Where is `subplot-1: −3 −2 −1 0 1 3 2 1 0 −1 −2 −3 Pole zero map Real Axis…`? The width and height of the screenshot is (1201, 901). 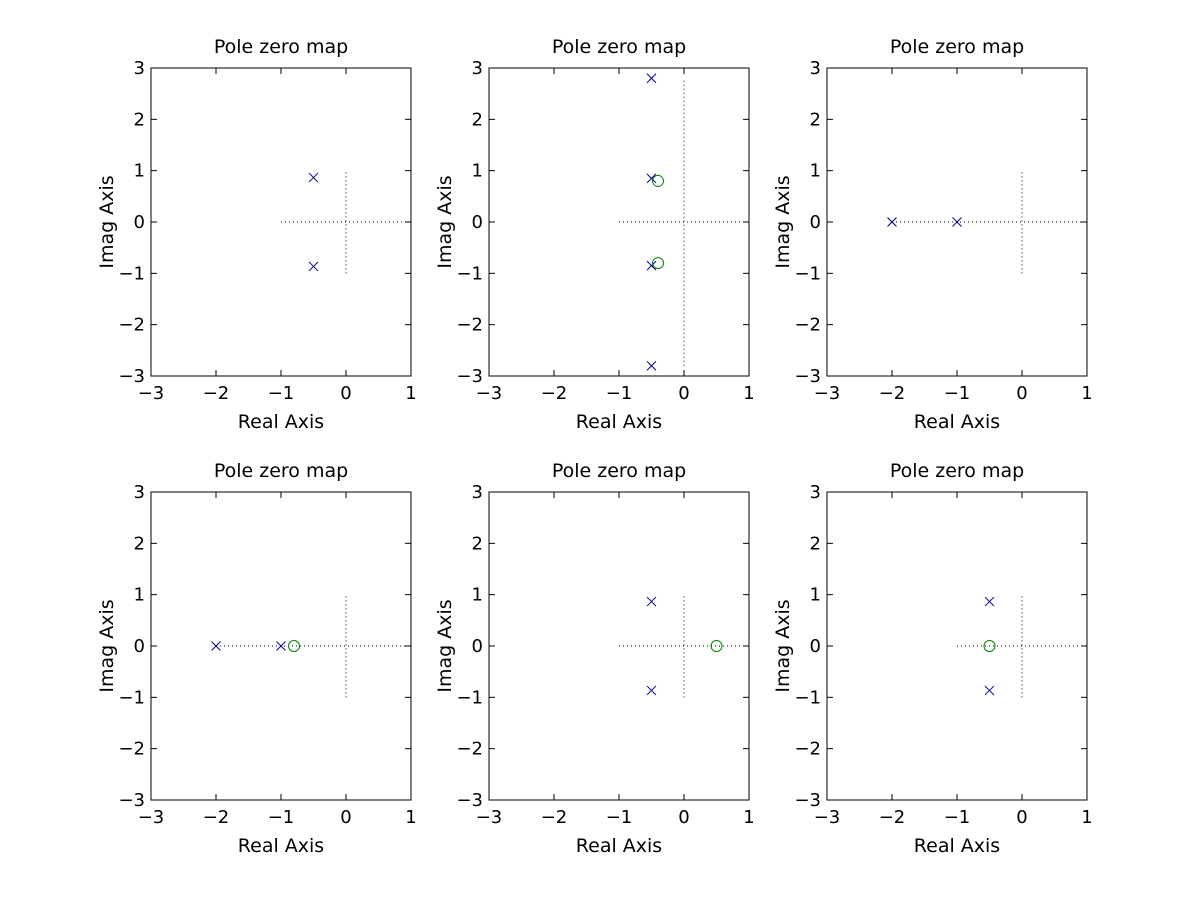
subplot-1: −3 −2 −1 0 1 3 2 1 0 −1 −2 −3 Pole zero map Real Axis… is located at coordinates (256, 234).